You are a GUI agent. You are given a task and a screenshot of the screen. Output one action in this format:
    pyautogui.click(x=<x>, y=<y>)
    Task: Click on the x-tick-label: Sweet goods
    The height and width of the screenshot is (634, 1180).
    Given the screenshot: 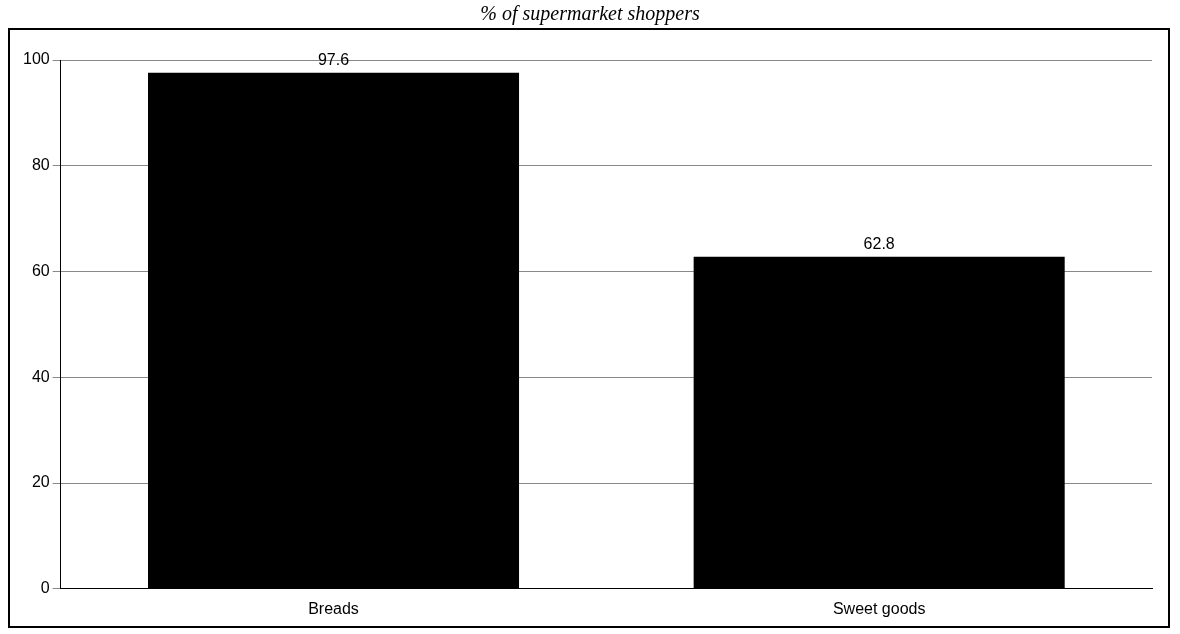 What is the action you would take?
    pyautogui.click(x=879, y=608)
    